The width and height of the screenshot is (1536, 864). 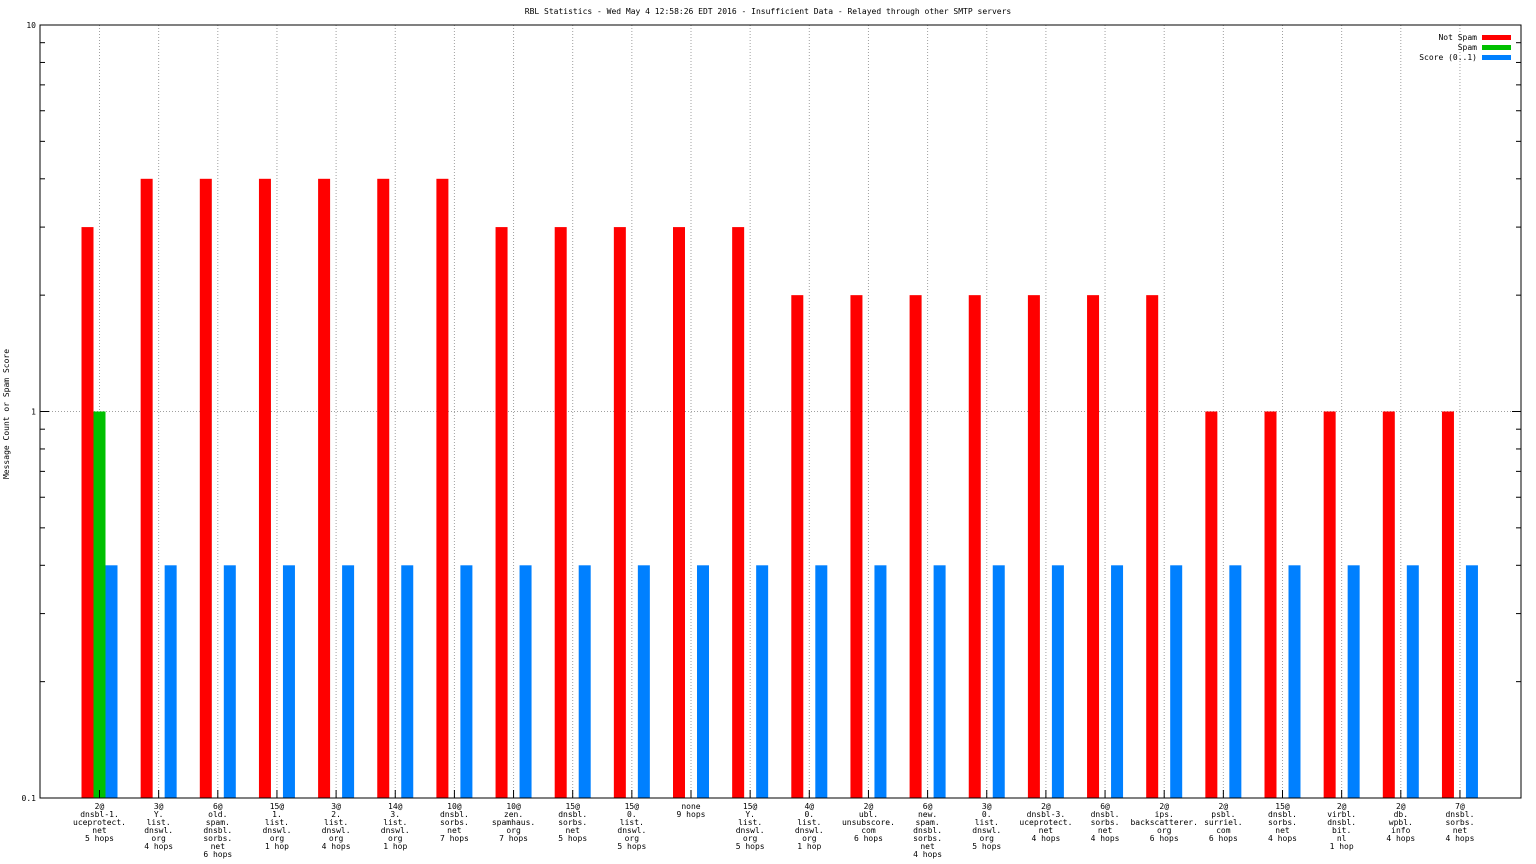 I want to click on x-tick-label: 15@, so click(x=277, y=806).